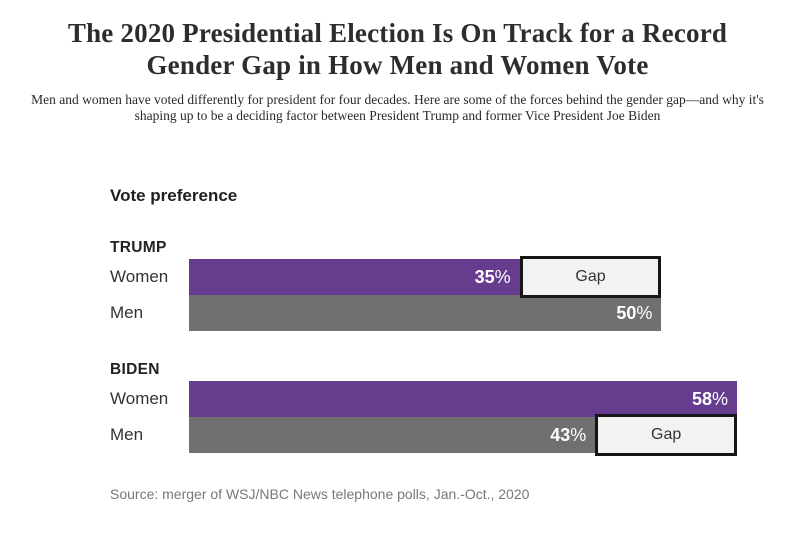 Image resolution: width=795 pixels, height=537 pixels. I want to click on candidate-name-biden: BIDEN, so click(135, 369).